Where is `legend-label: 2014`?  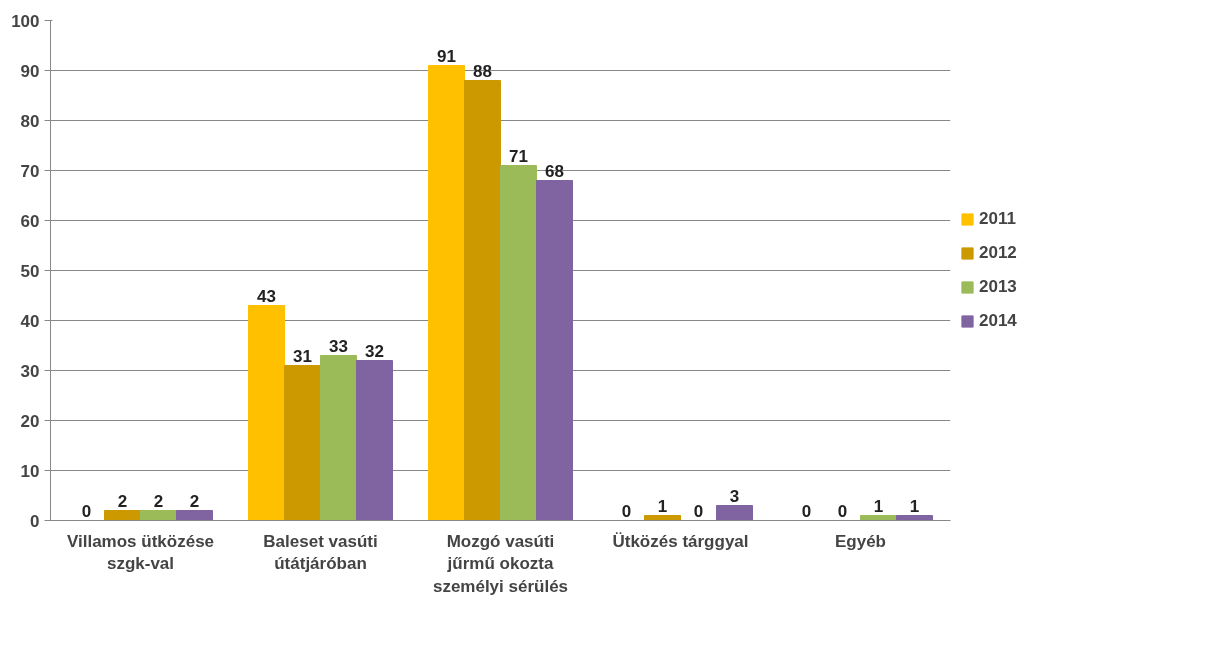 legend-label: 2014 is located at coordinates (998, 321).